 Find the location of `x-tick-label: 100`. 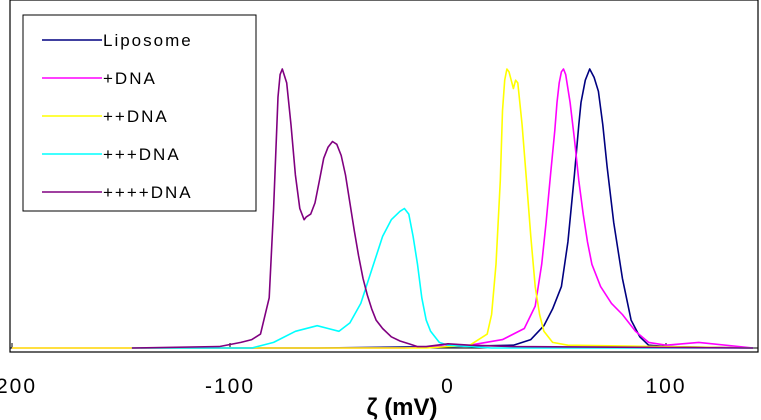

x-tick-label: 100 is located at coordinates (665, 386).